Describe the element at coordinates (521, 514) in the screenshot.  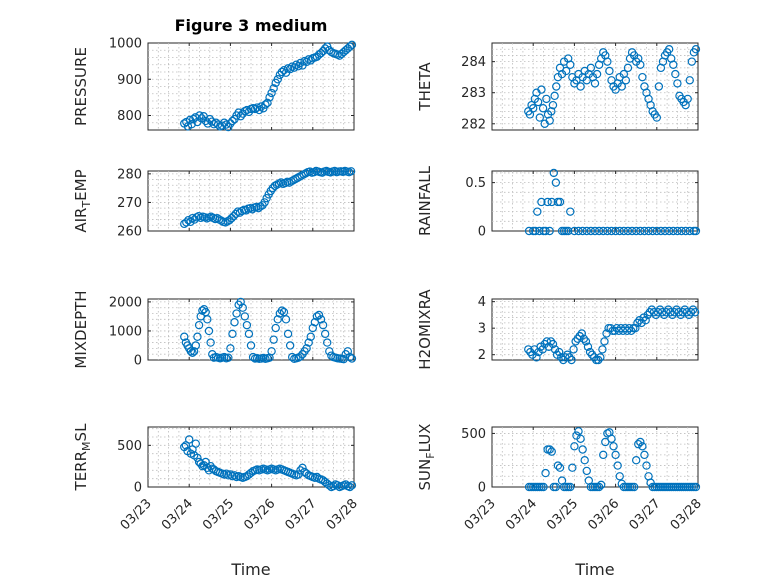
I see `x-tick-label: 03/24` at that location.